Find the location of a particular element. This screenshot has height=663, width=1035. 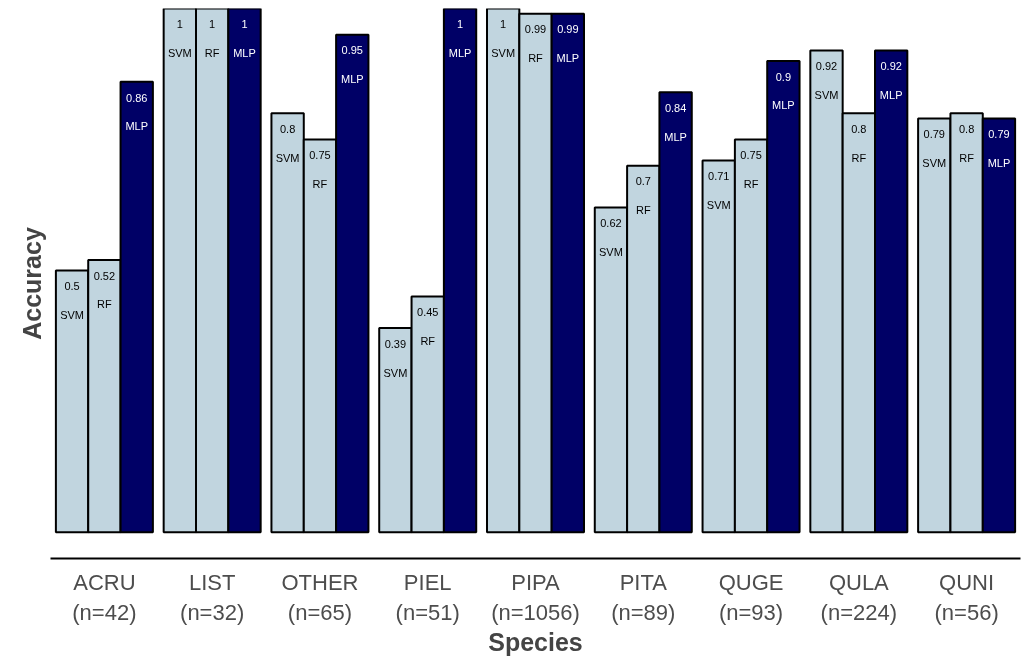

x-tick-label: QUNI (n=56) is located at coordinates (966, 597).